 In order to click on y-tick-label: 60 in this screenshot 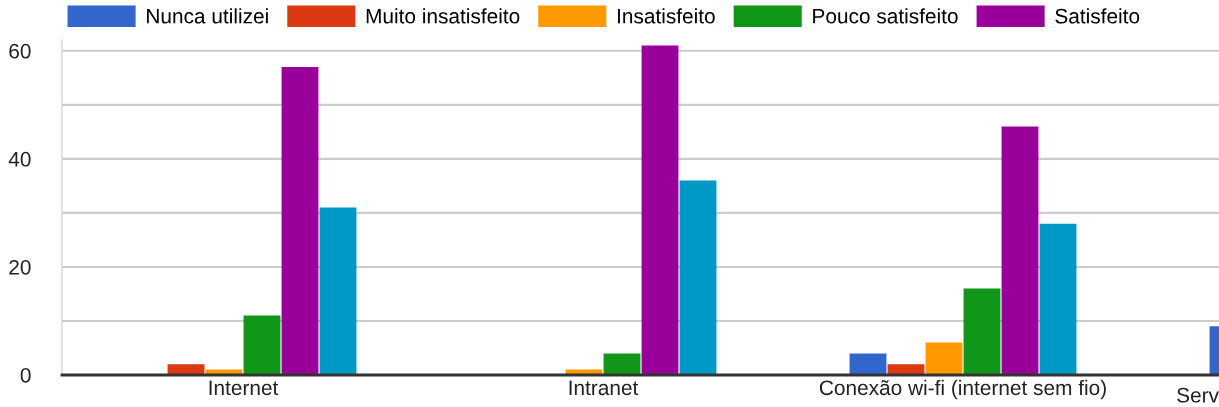, I will do `click(20, 51)`.